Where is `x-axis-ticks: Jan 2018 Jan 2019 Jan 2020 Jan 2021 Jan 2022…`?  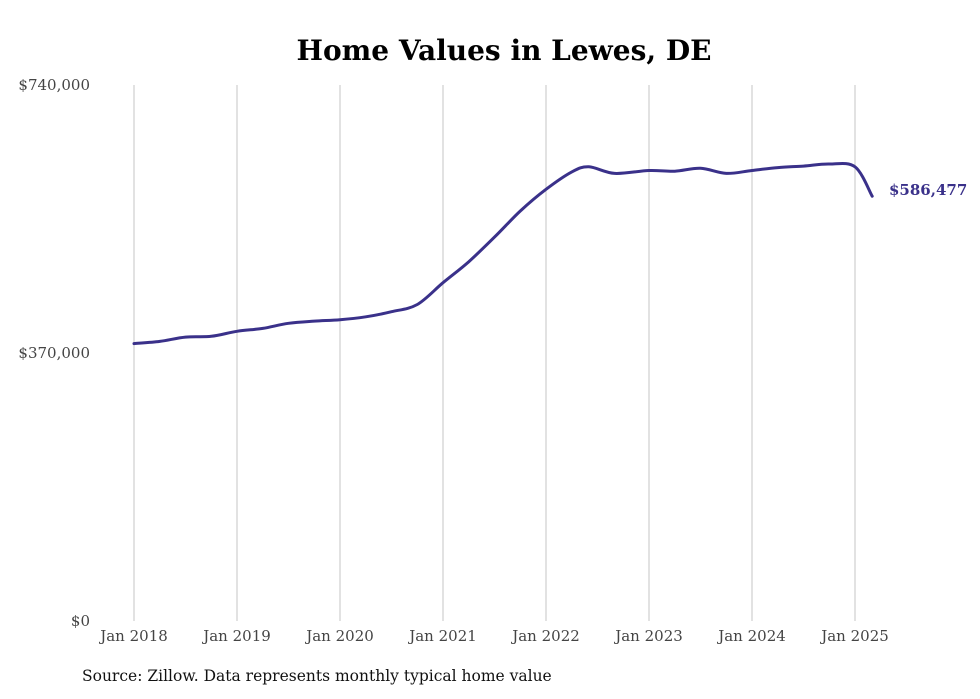
x-axis-ticks: Jan 2018 Jan 2019 Jan 2020 Jan 2021 Jan 2022… is located at coordinates (493, 636).